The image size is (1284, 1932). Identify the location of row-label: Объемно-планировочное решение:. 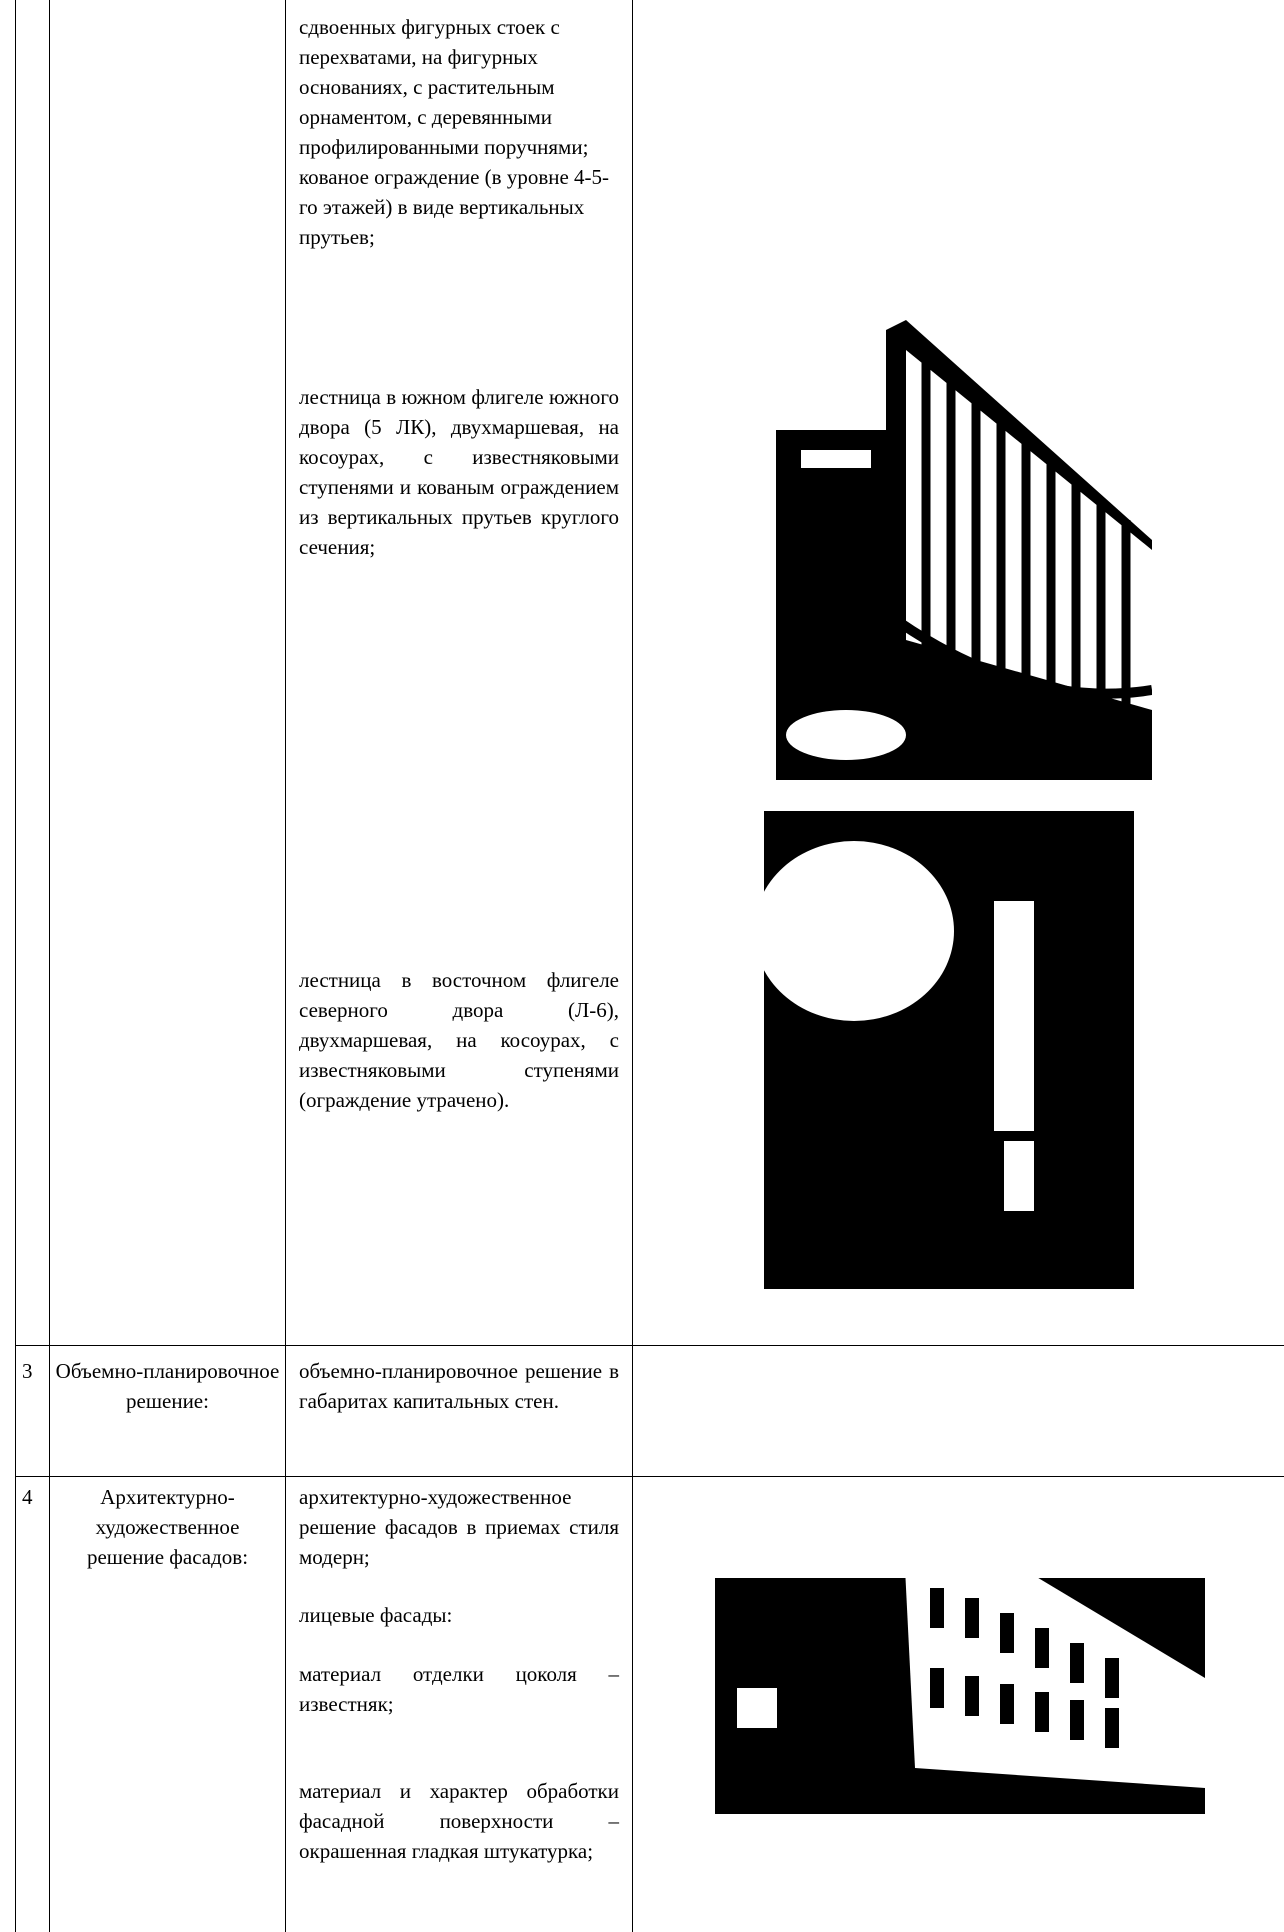
(167, 1386).